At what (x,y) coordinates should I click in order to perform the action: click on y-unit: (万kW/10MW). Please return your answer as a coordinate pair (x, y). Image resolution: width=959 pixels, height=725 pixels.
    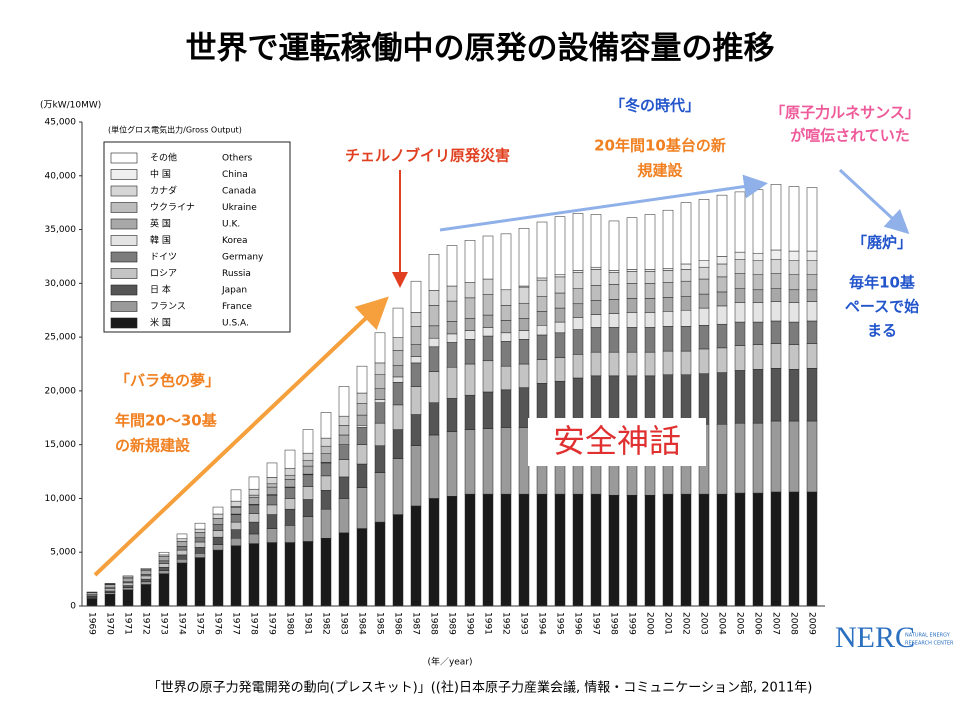
    Looking at the image, I should click on (70, 106).